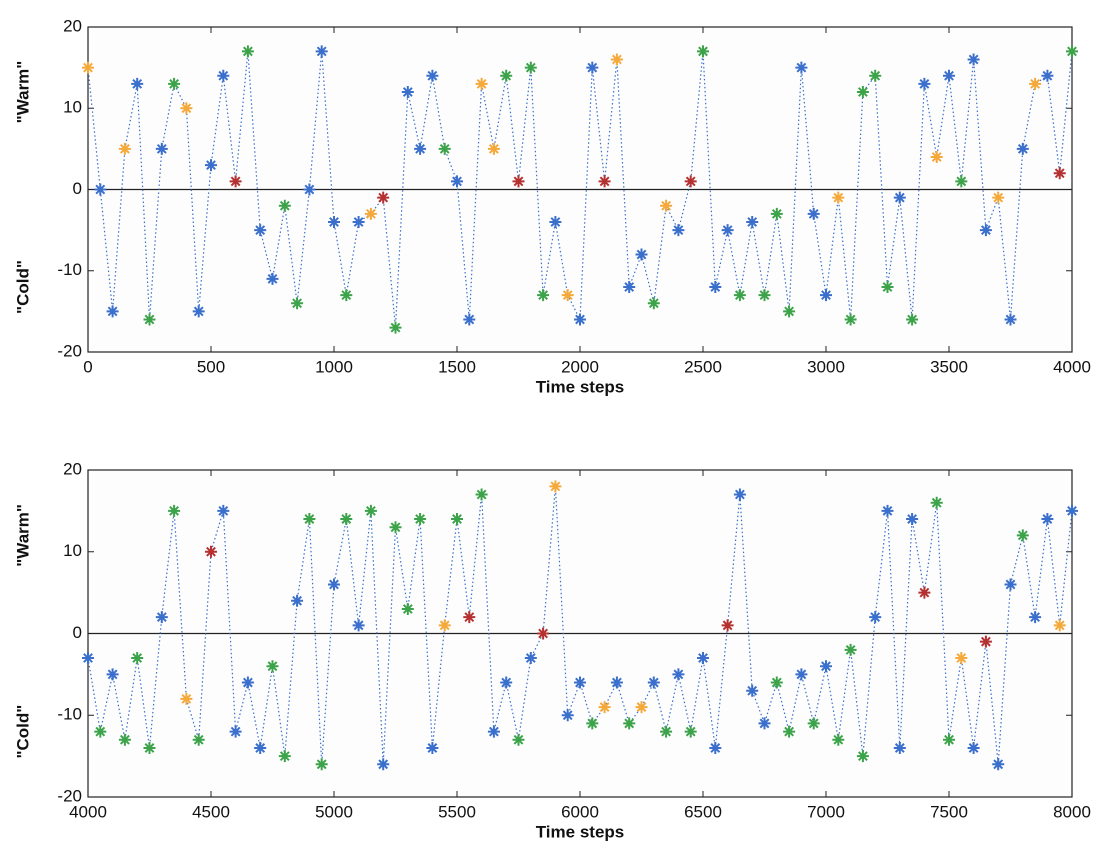  I want to click on x-axis-label: Time steps, so click(580, 831).